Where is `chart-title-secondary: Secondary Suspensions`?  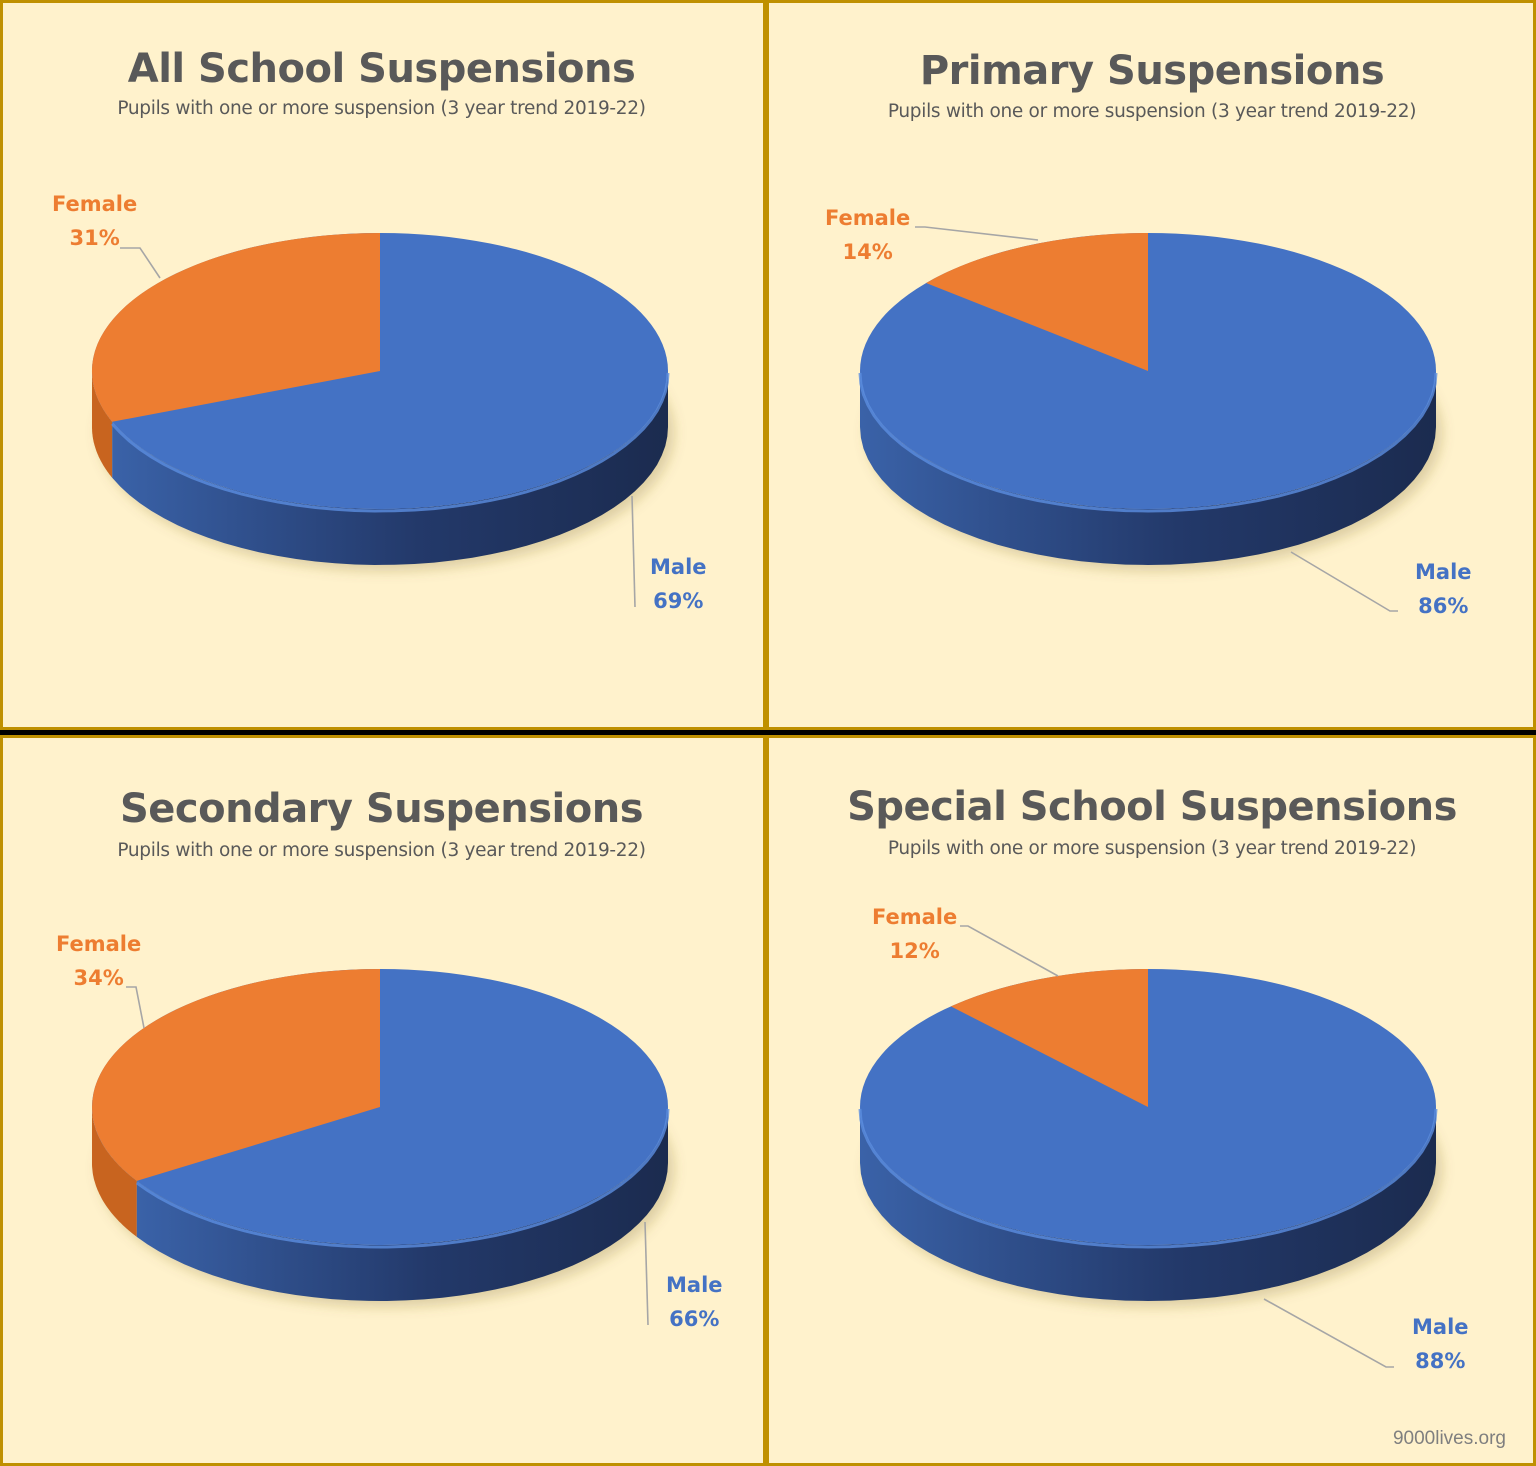 chart-title-secondary: Secondary Suspensions is located at coordinates (381, 809).